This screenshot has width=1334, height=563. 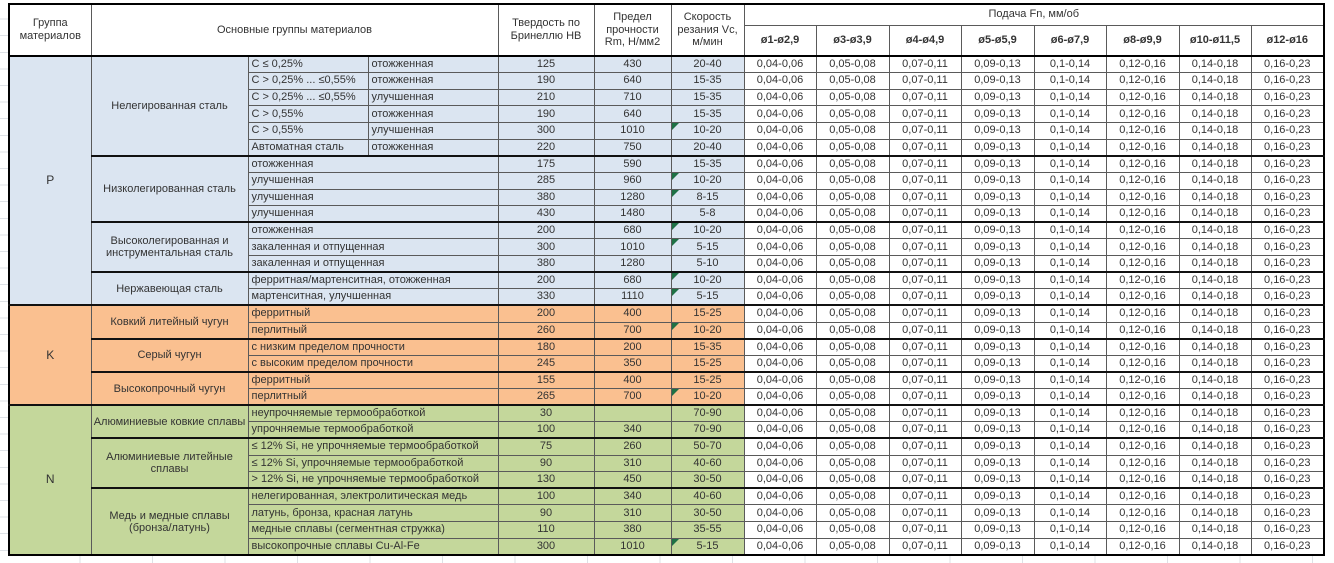 I want to click on cell-cutting-speed: 20-40, so click(x=707, y=64).